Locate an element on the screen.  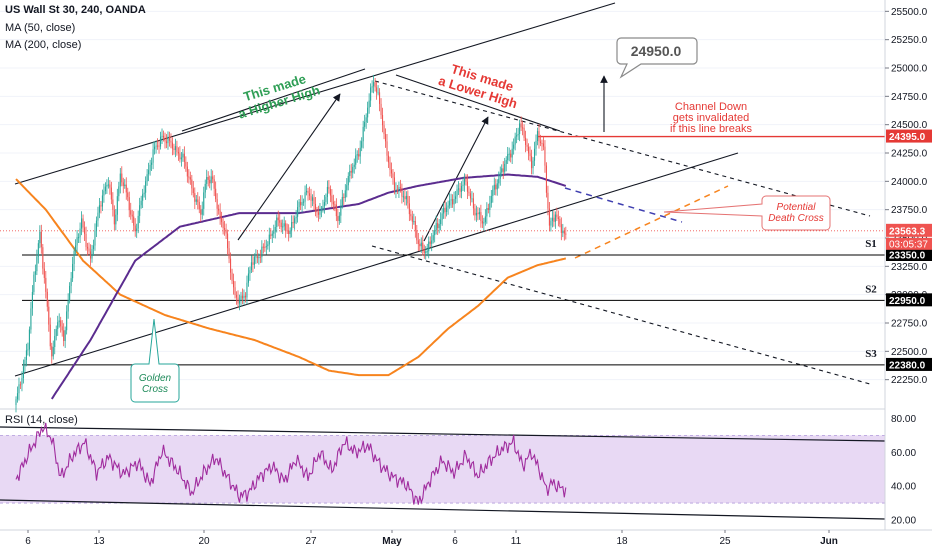
time-tick-label: 11 is located at coordinates (516, 541).